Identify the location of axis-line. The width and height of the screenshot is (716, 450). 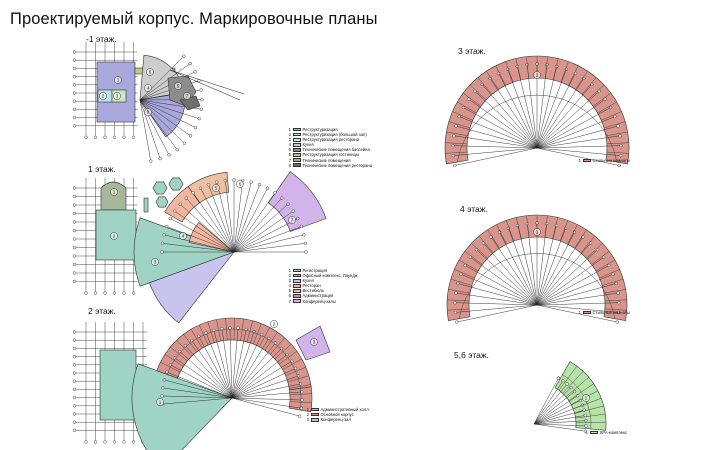
(205, 85).